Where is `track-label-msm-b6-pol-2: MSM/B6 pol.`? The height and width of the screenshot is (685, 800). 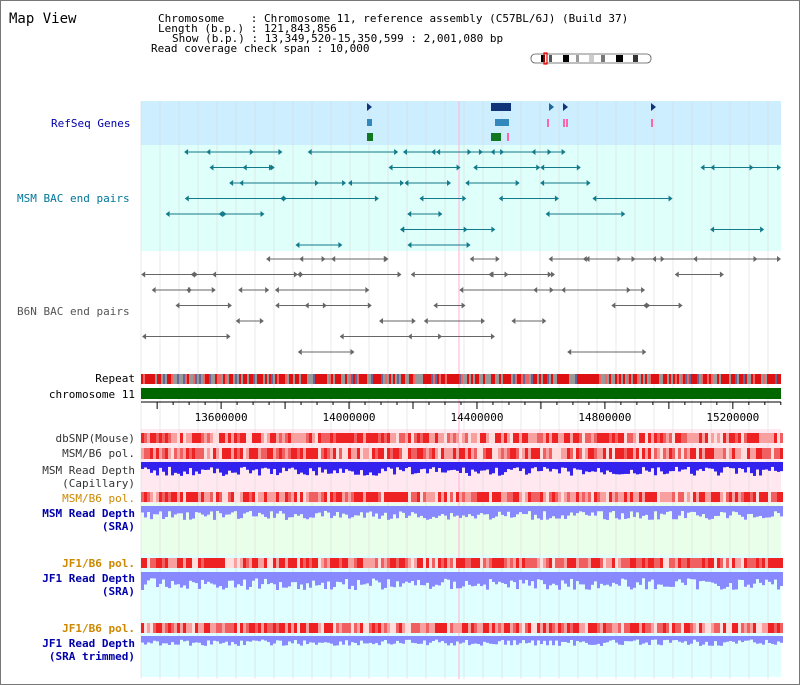
track-label-msm-b6-pol-2: MSM/B6 pol. is located at coordinates (98, 498).